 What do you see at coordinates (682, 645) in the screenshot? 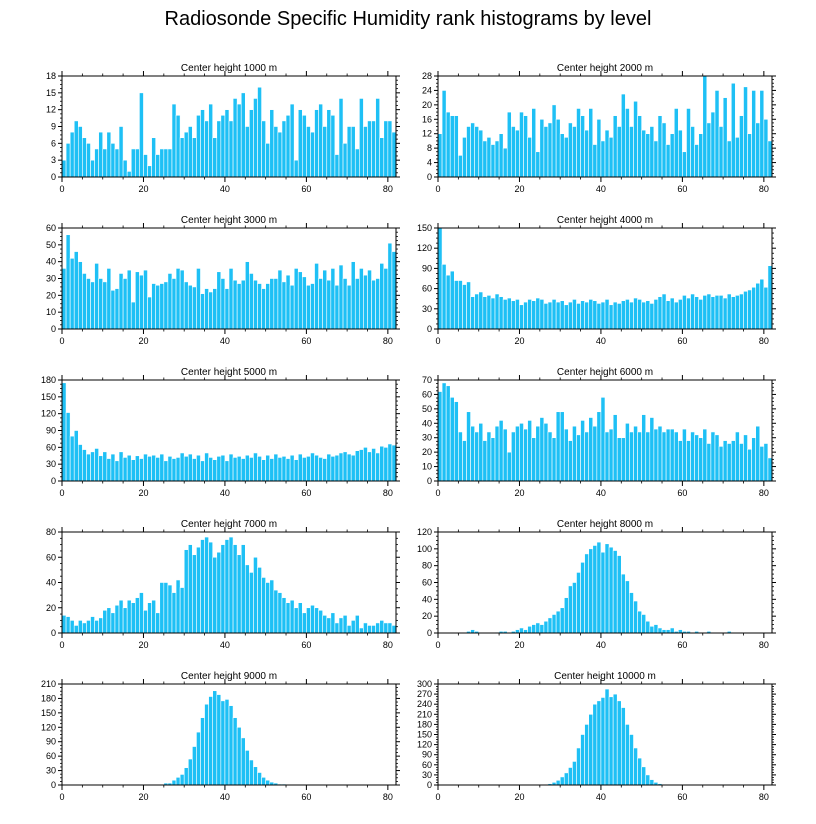
I see `x-tick-label: 60` at bounding box center [682, 645].